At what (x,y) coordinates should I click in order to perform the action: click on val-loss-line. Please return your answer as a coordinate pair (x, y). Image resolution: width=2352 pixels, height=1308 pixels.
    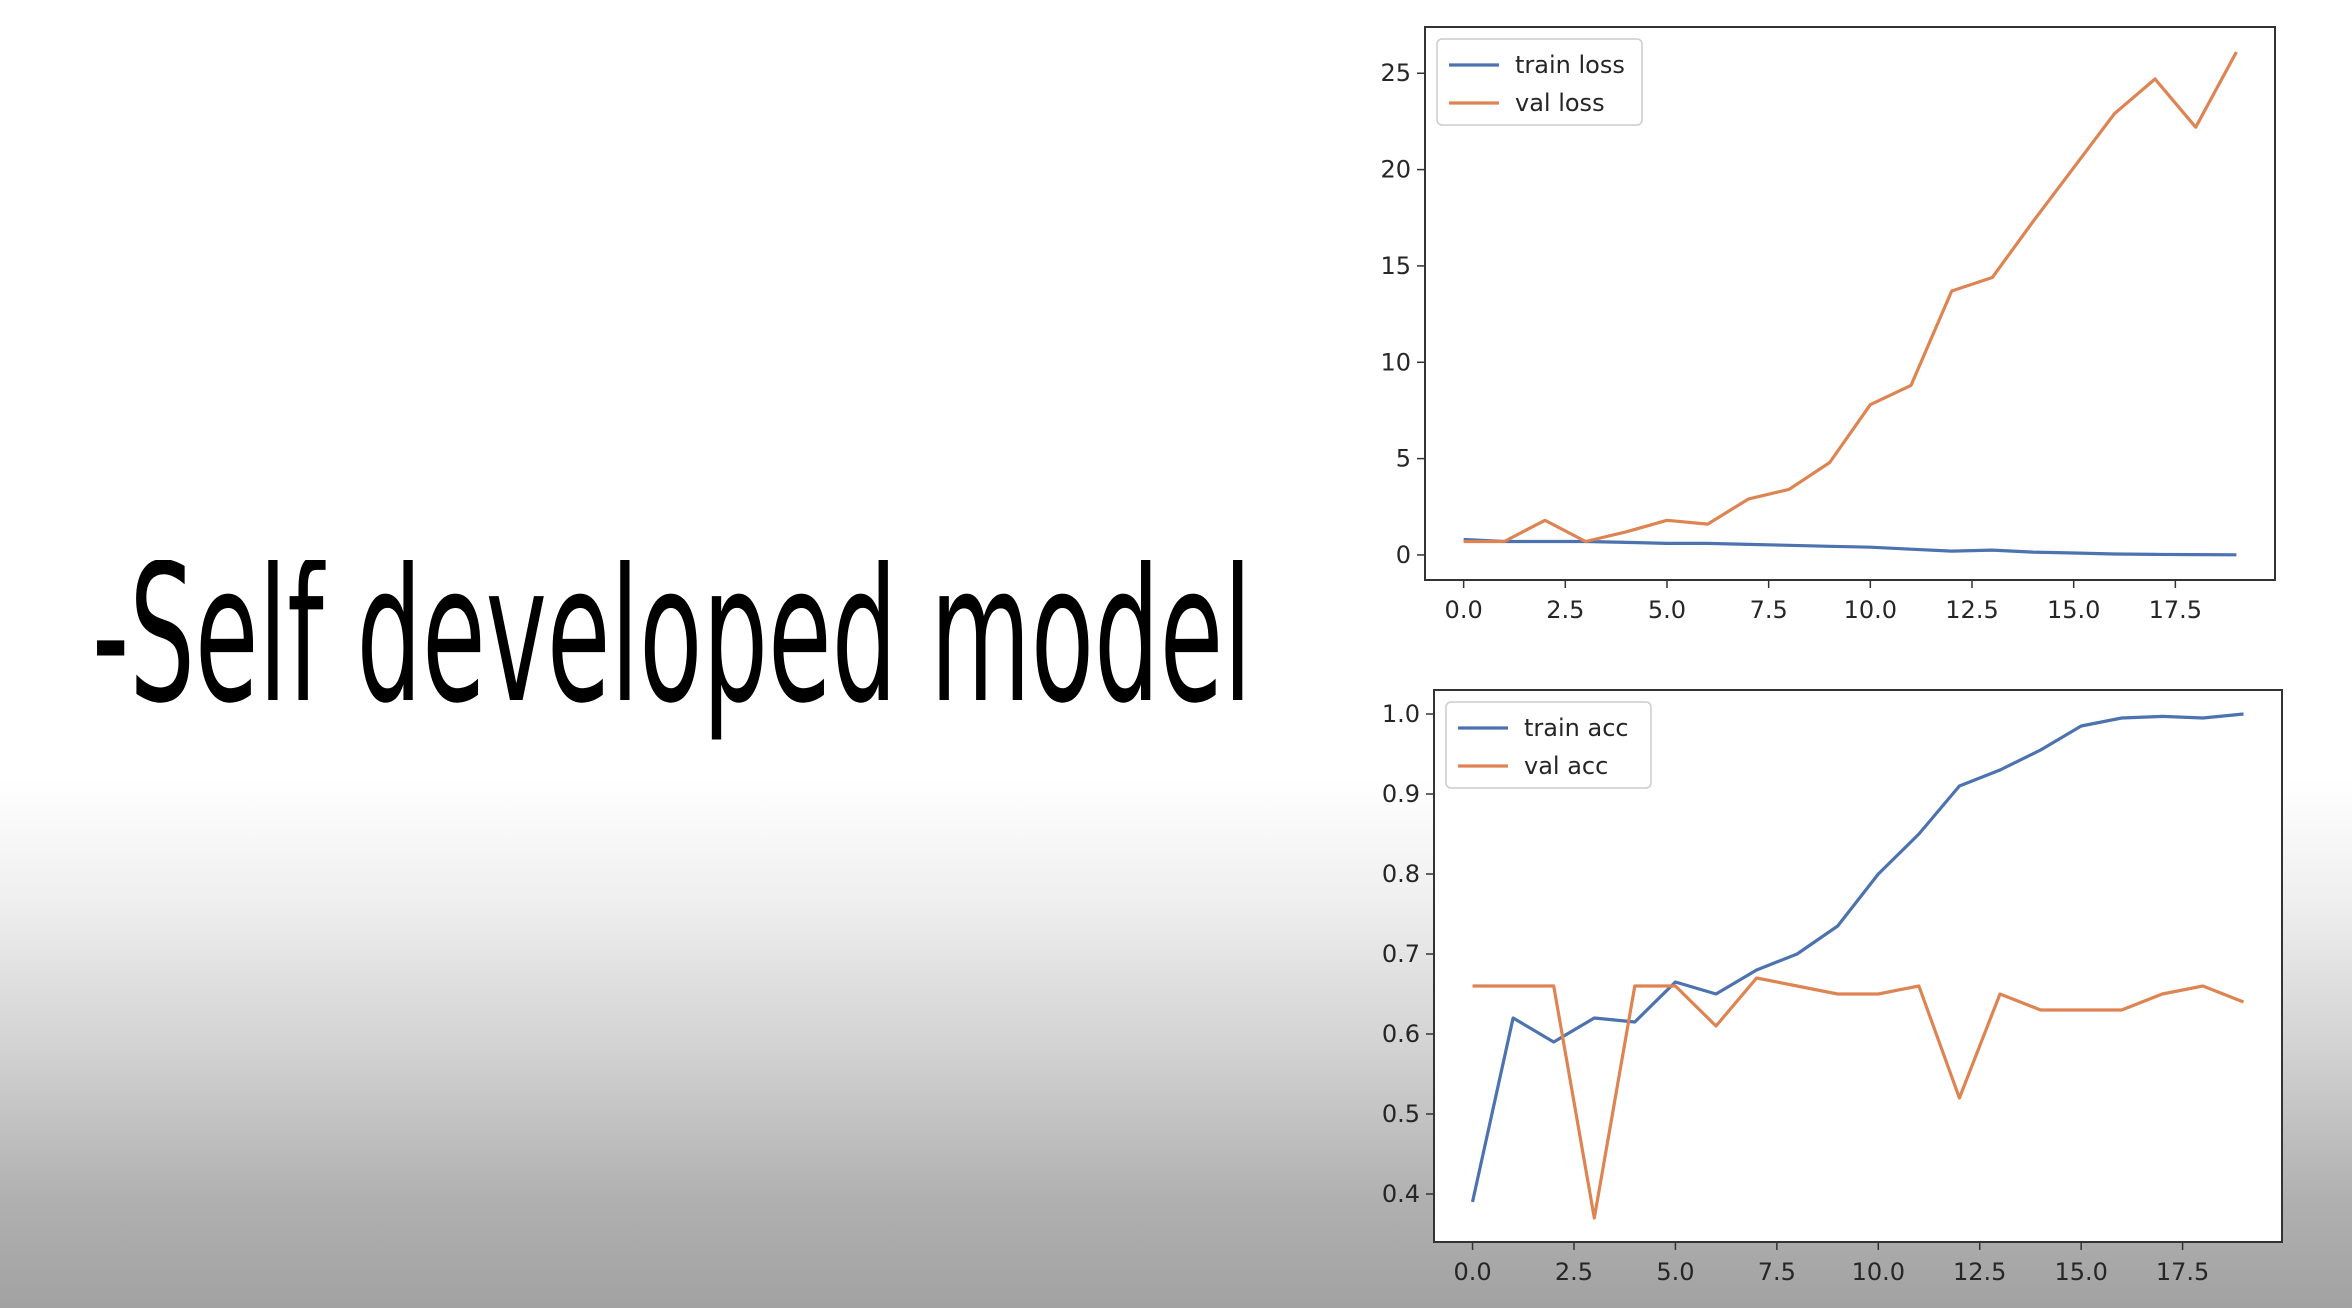
    Looking at the image, I should click on (1850, 297).